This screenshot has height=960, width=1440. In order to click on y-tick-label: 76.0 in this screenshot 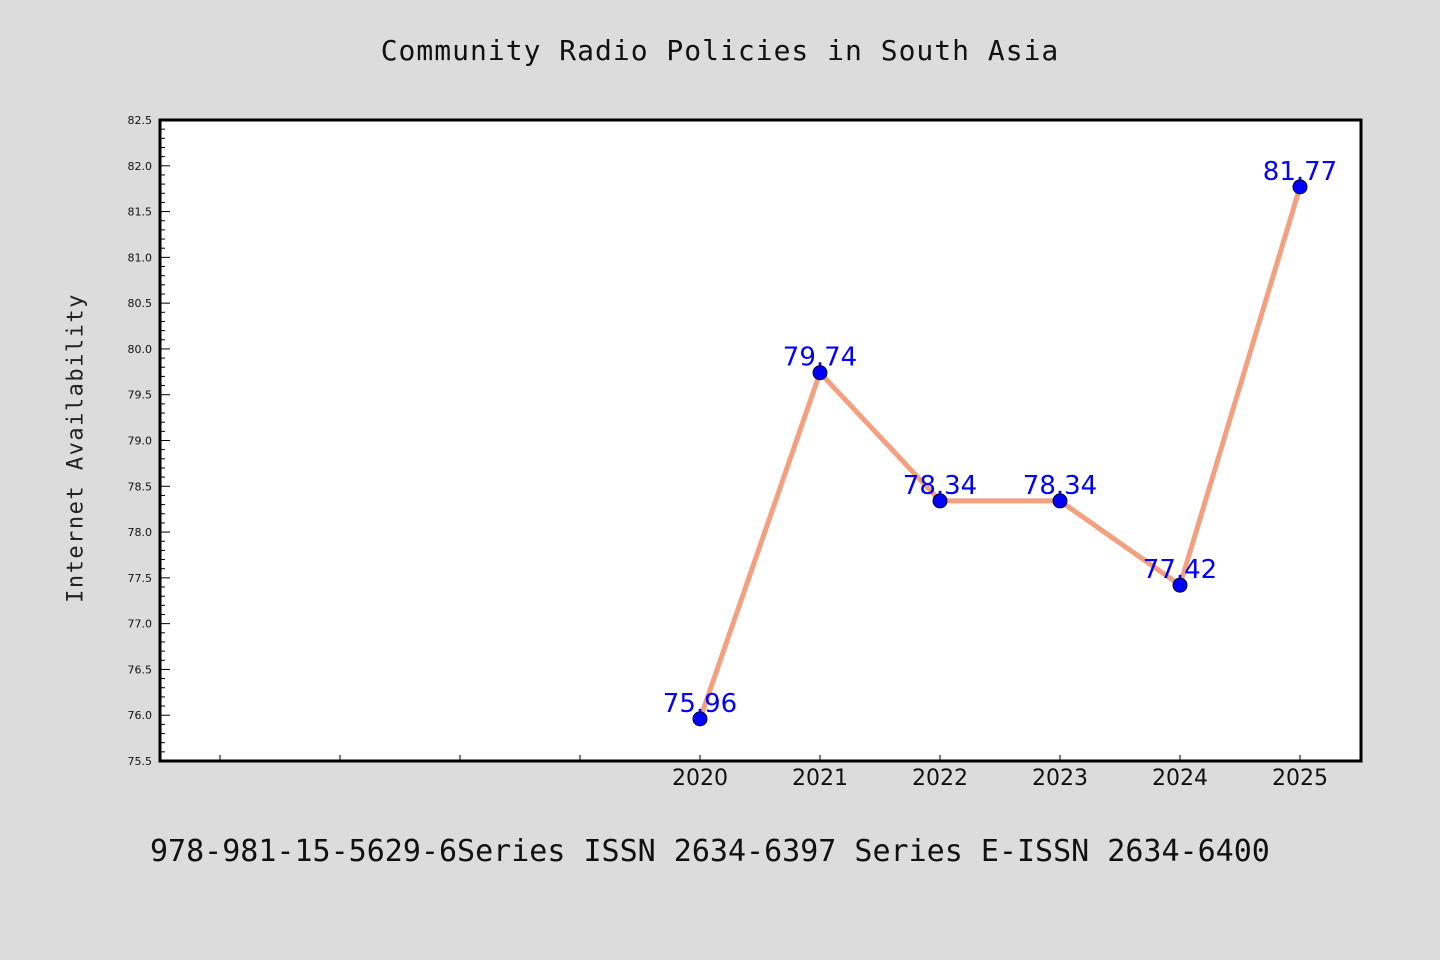, I will do `click(140, 715)`.